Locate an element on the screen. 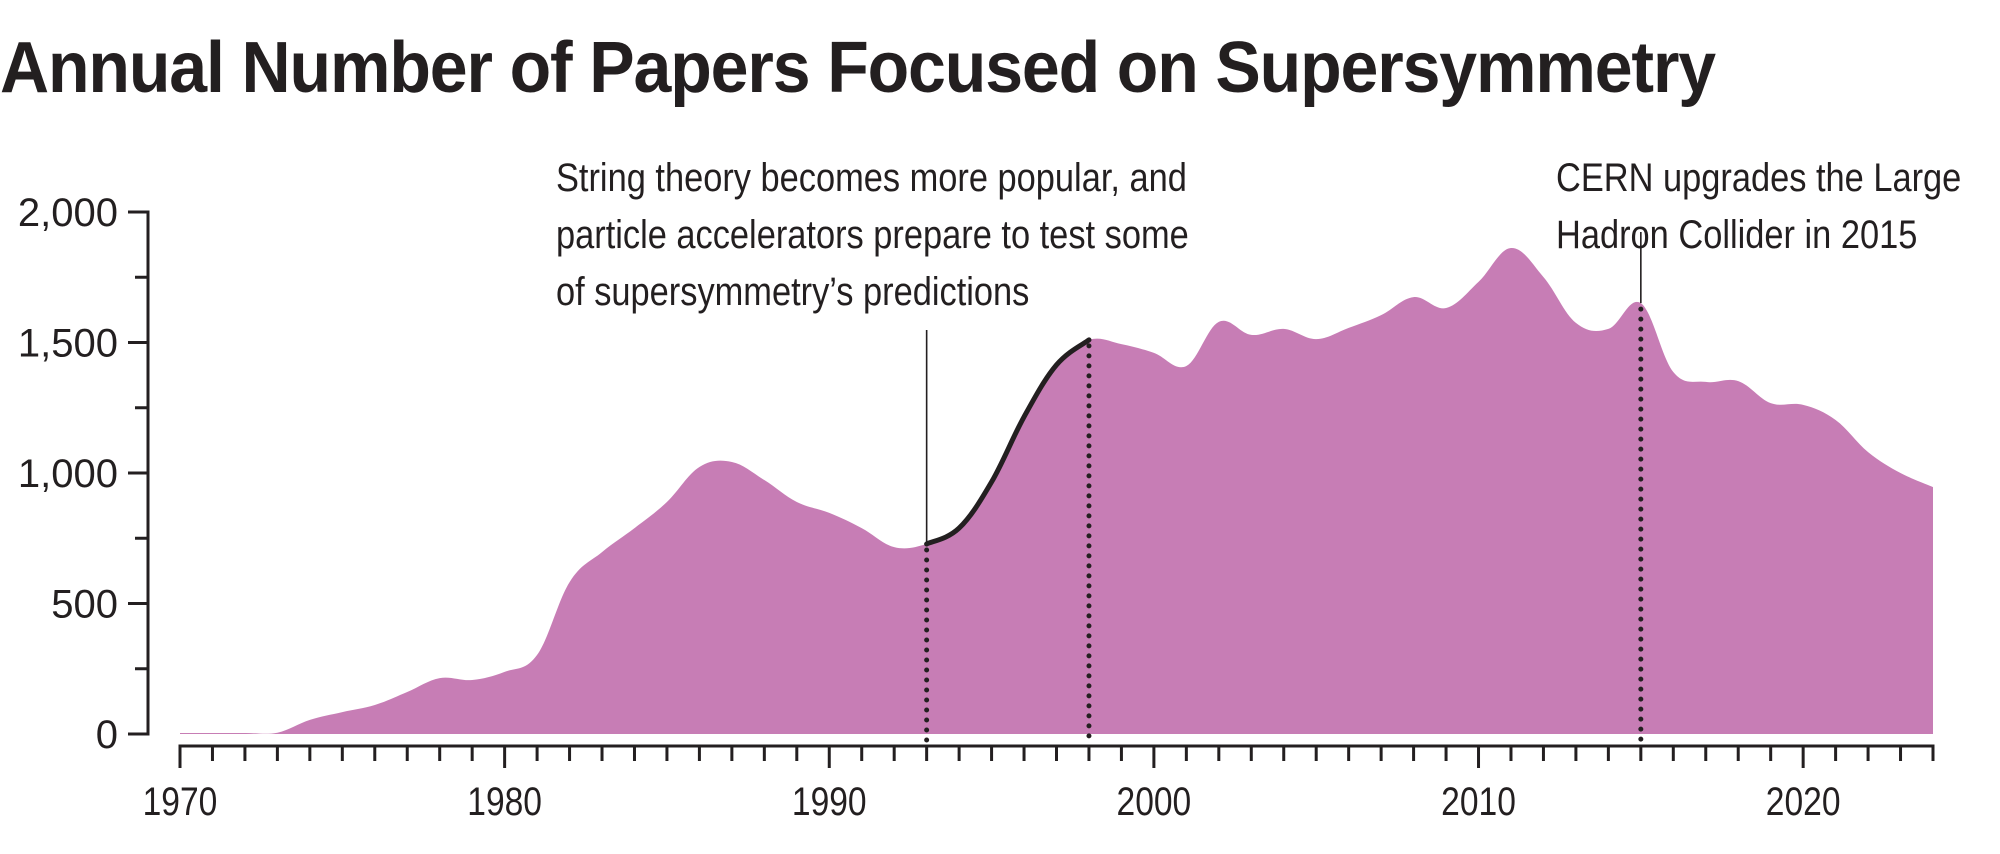 The width and height of the screenshot is (2000, 854). y-tick-label: 1,000 is located at coordinates (68, 474).